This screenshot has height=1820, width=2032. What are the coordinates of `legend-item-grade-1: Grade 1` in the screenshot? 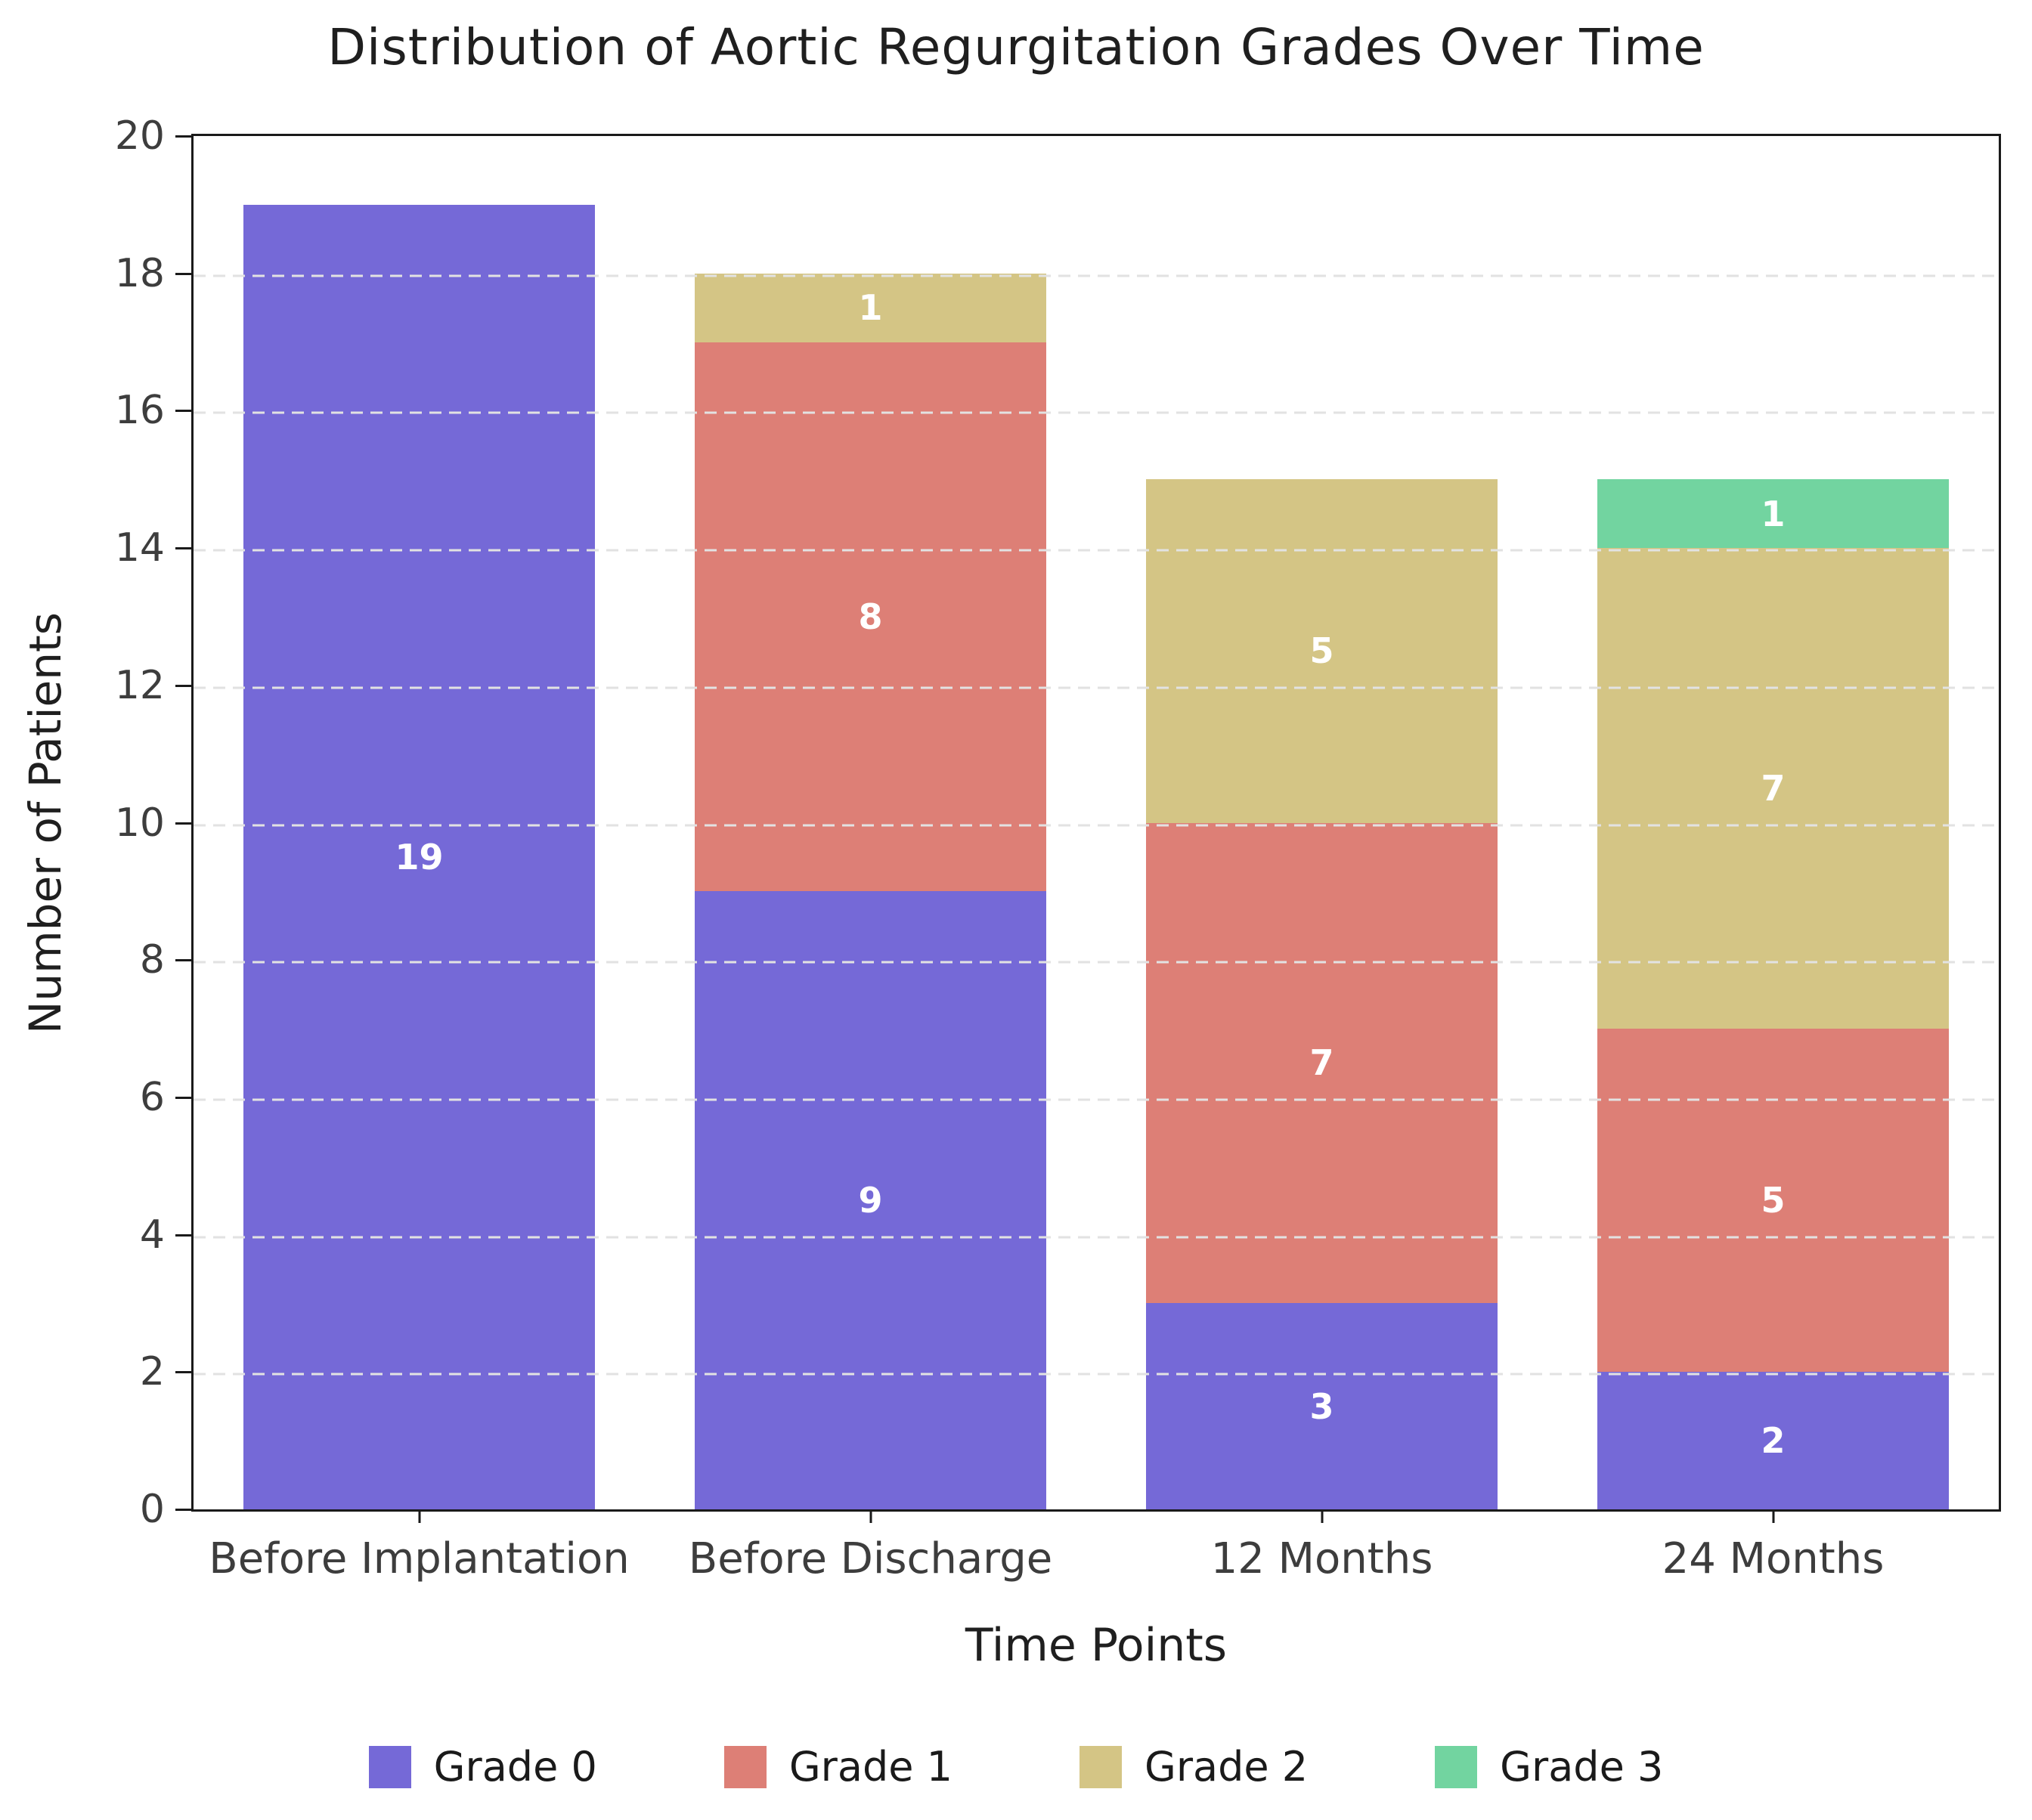 It's located at (837, 1767).